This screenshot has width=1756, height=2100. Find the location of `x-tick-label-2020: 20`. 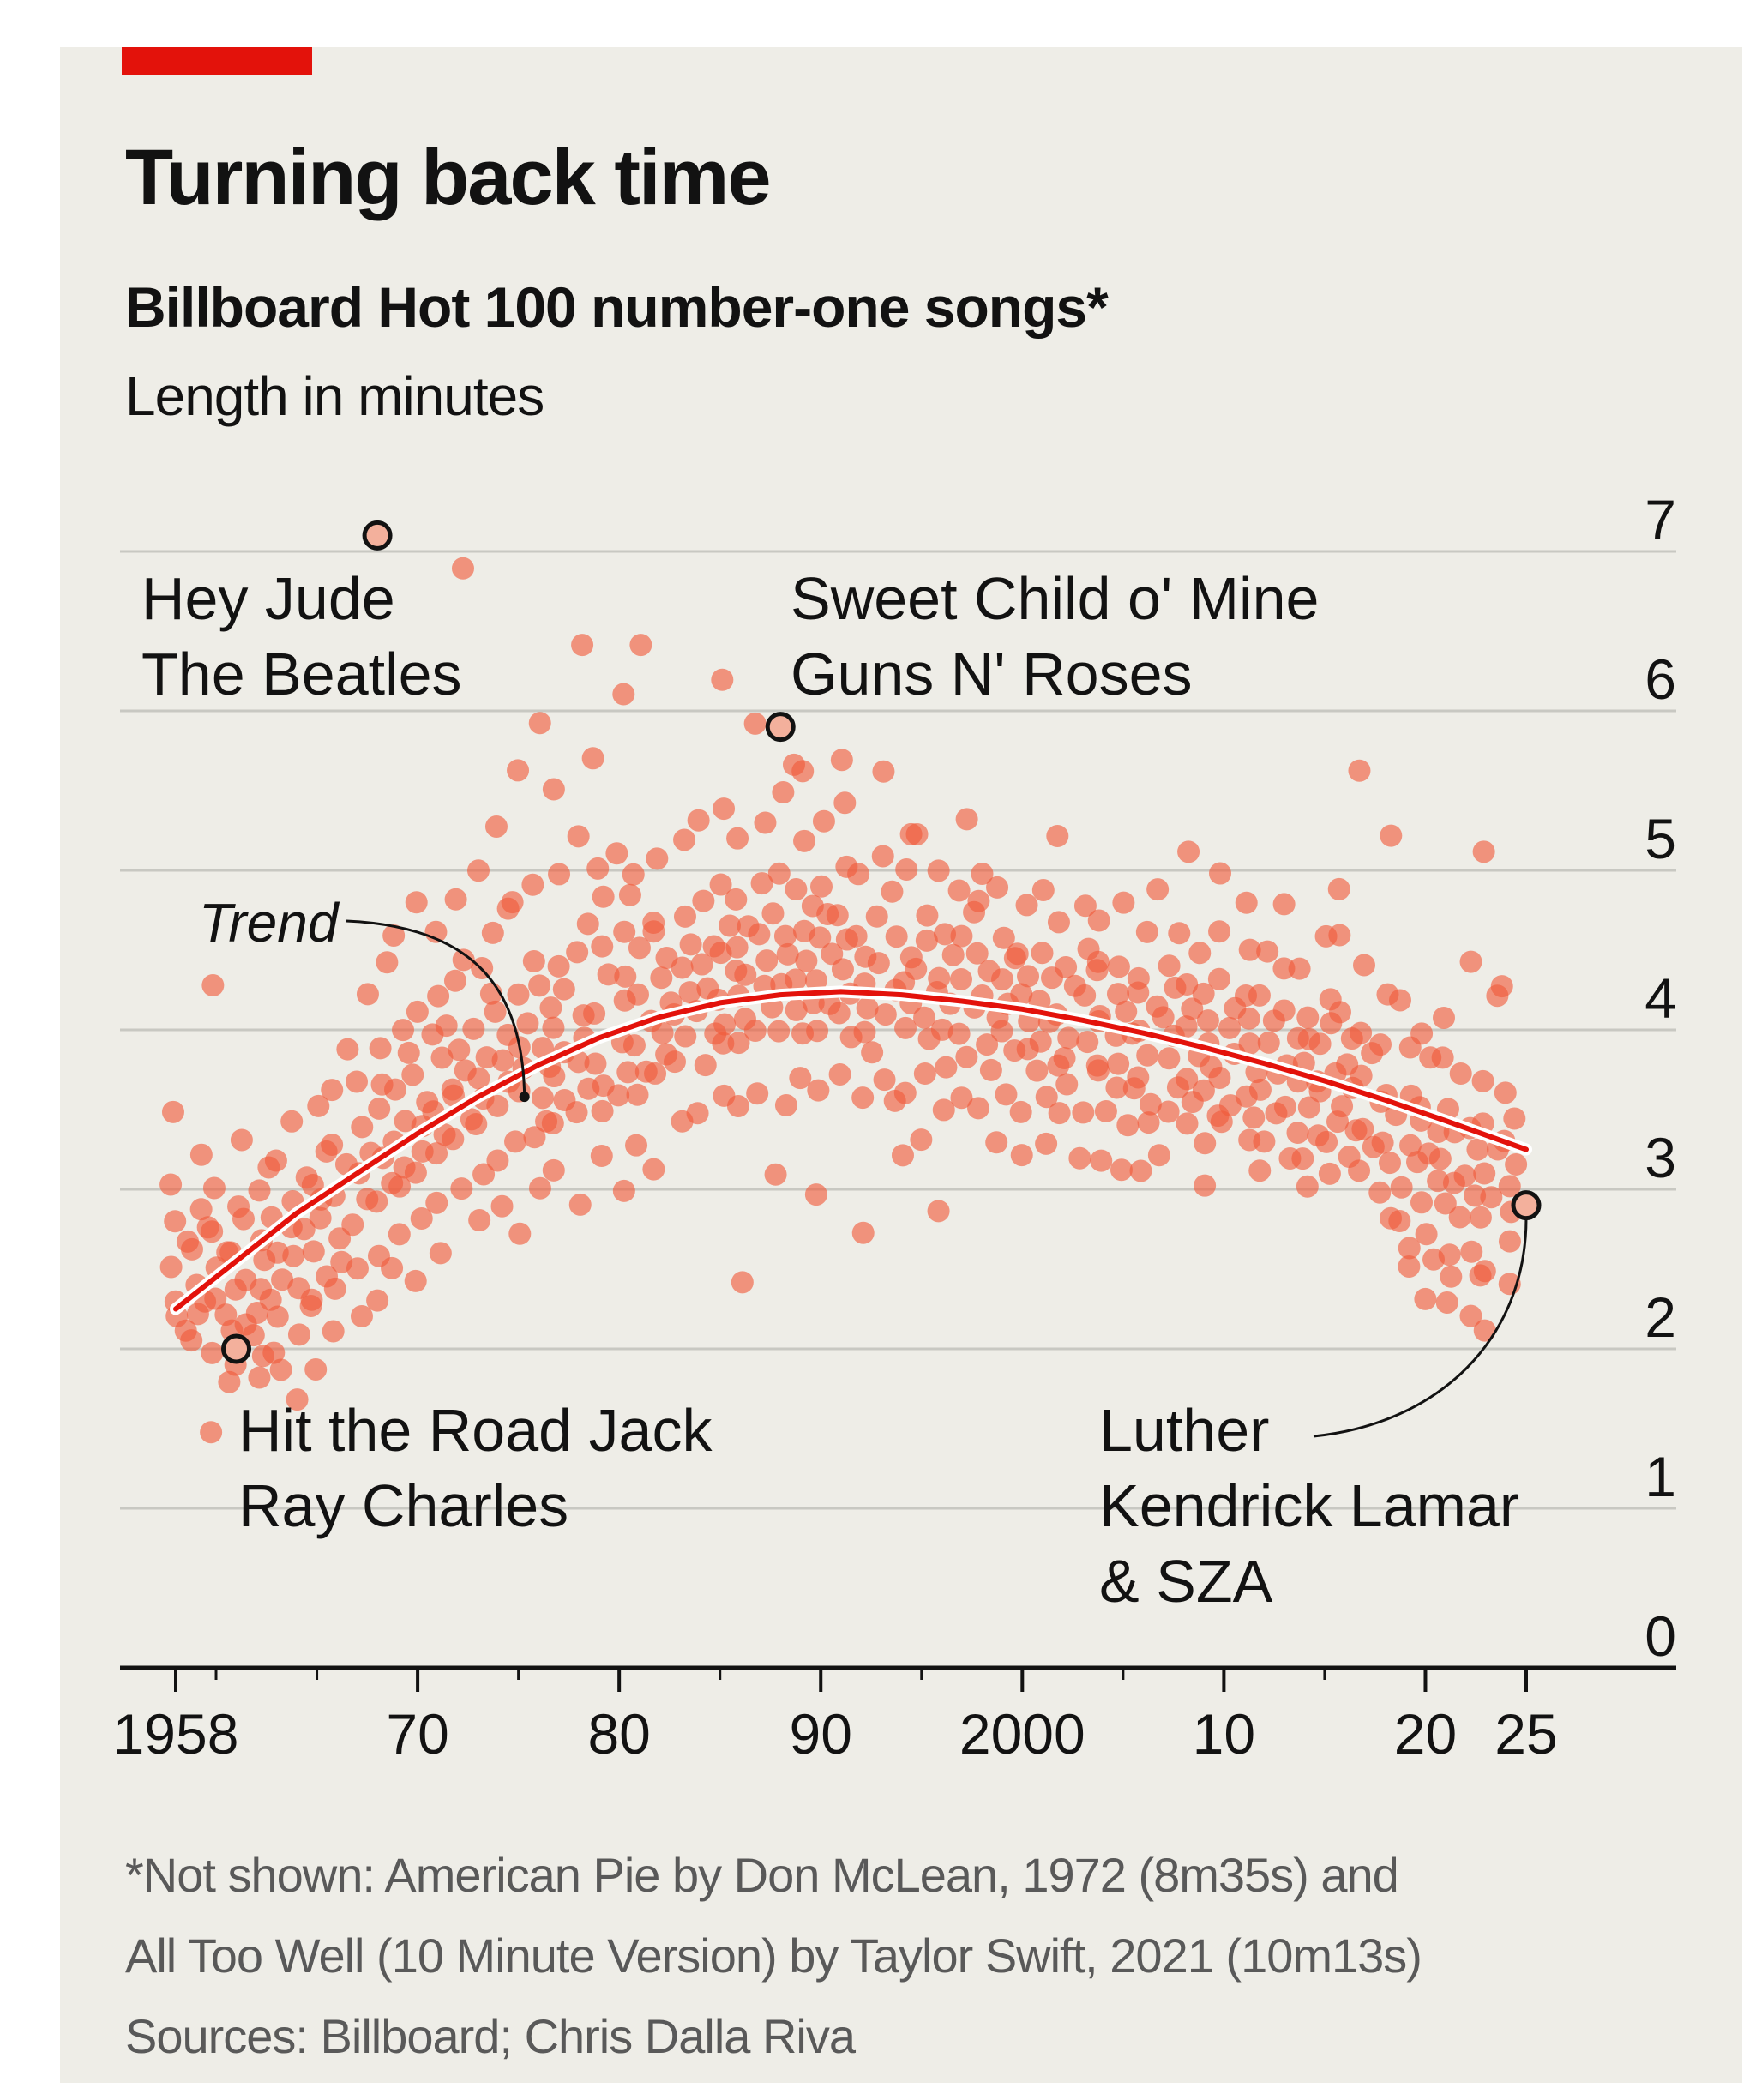

x-tick-label-2020: 20 is located at coordinates (1425, 1734).